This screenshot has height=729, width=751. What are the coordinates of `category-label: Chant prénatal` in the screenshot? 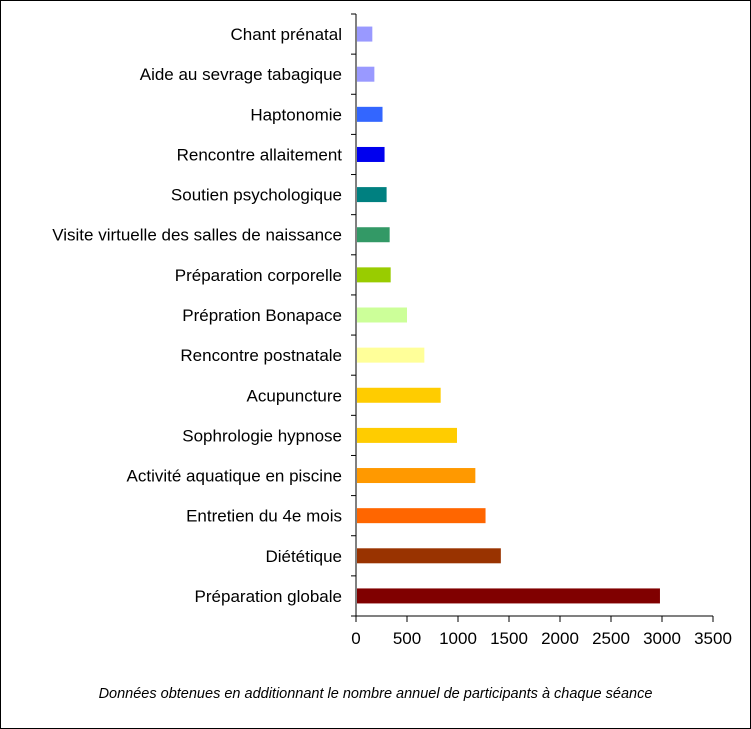 It's located at (286, 34).